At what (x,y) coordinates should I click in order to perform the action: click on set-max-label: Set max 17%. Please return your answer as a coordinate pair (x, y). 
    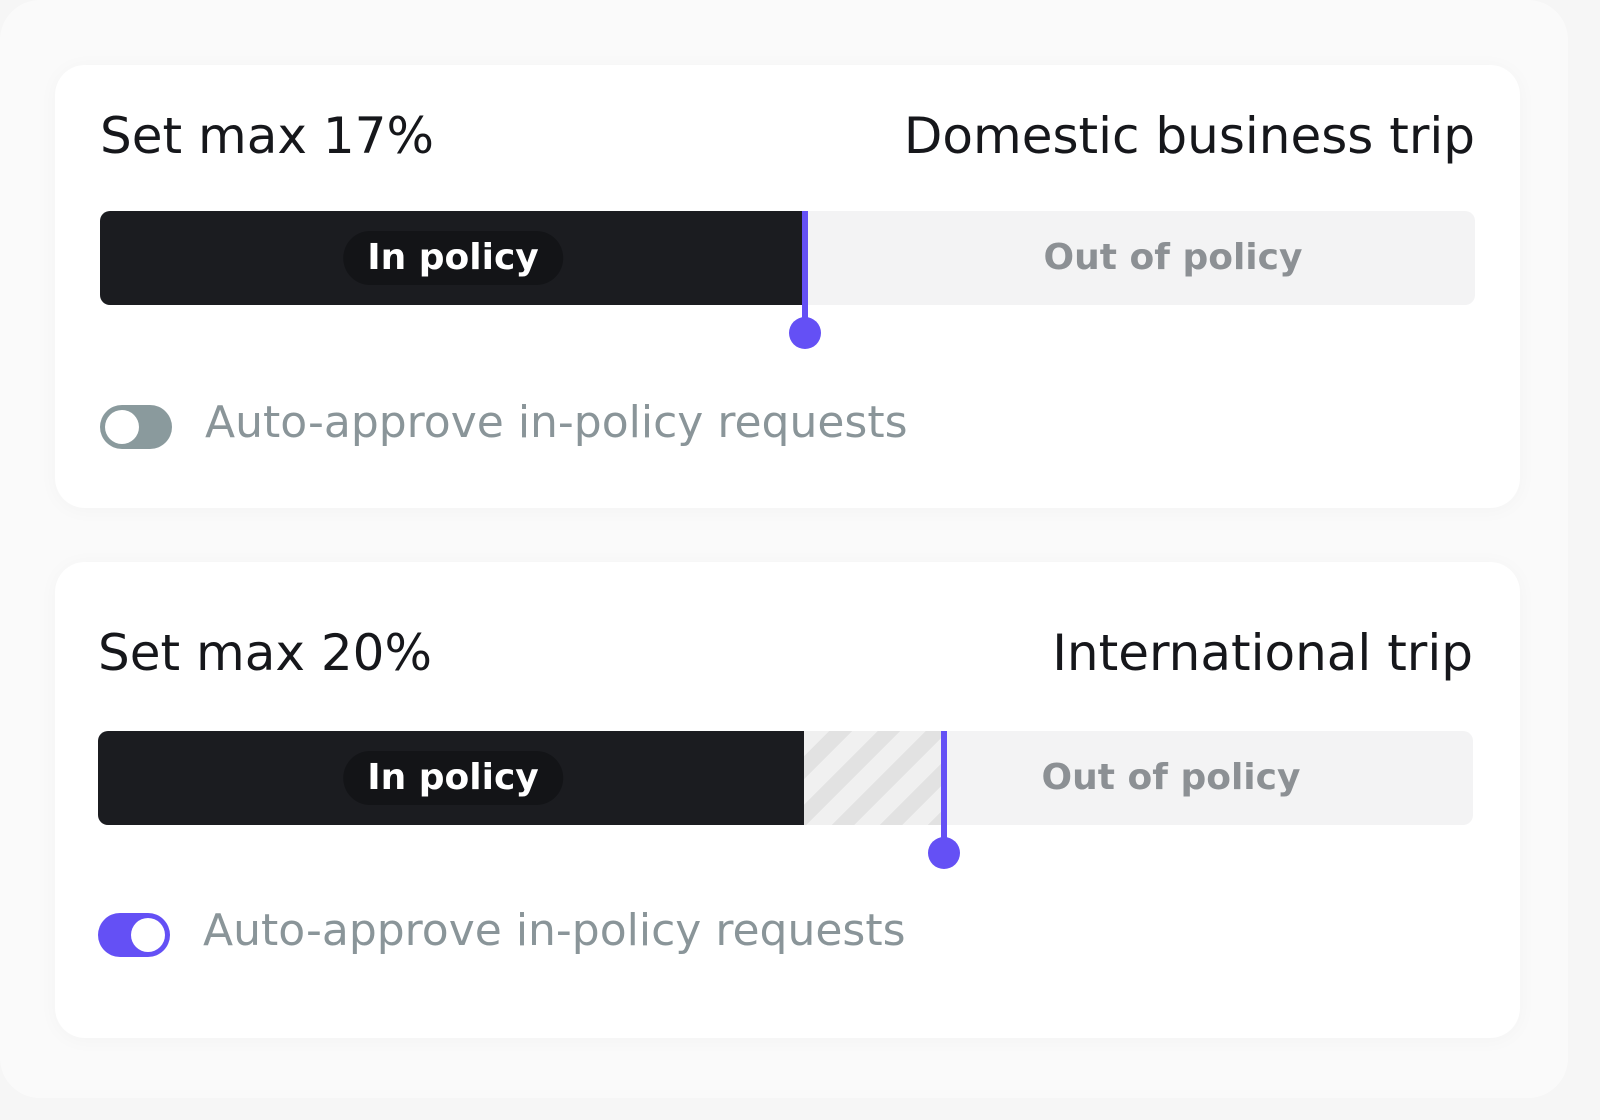
    Looking at the image, I should click on (267, 136).